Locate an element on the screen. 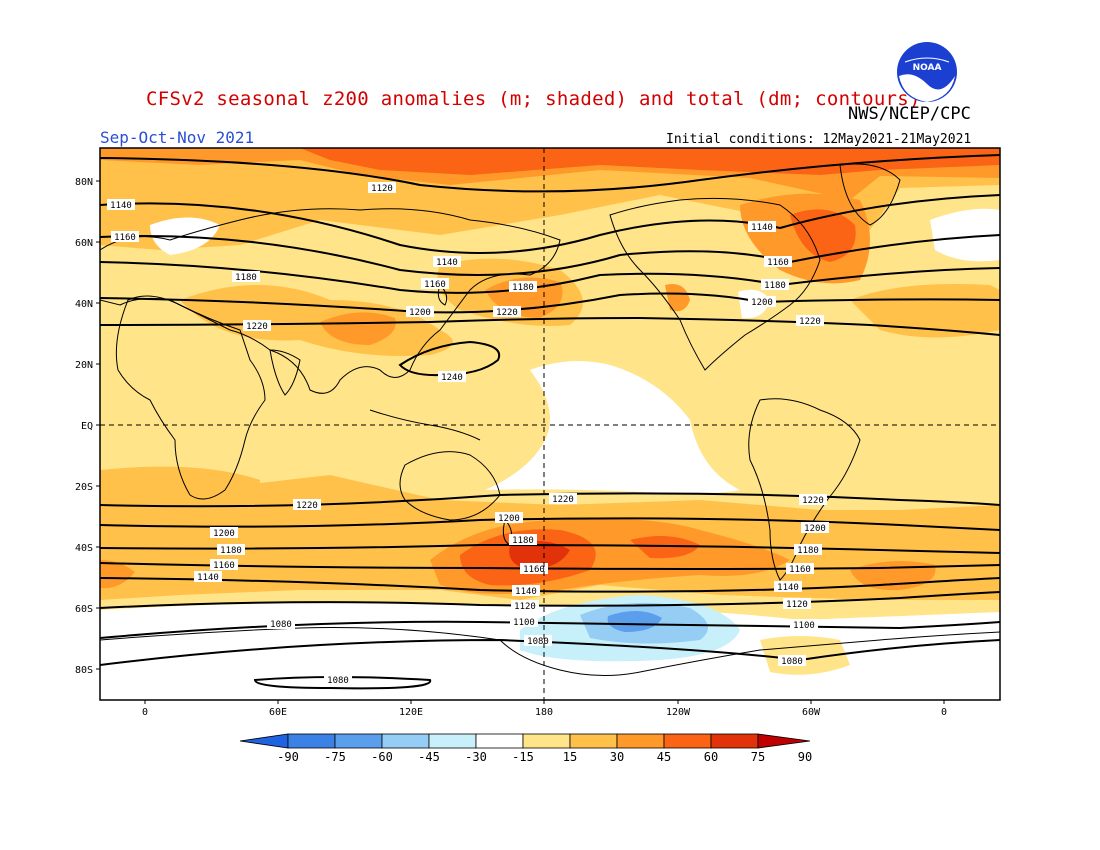 The height and width of the screenshot is (850, 1100). contour-label: 1140 is located at coordinates (208, 577).